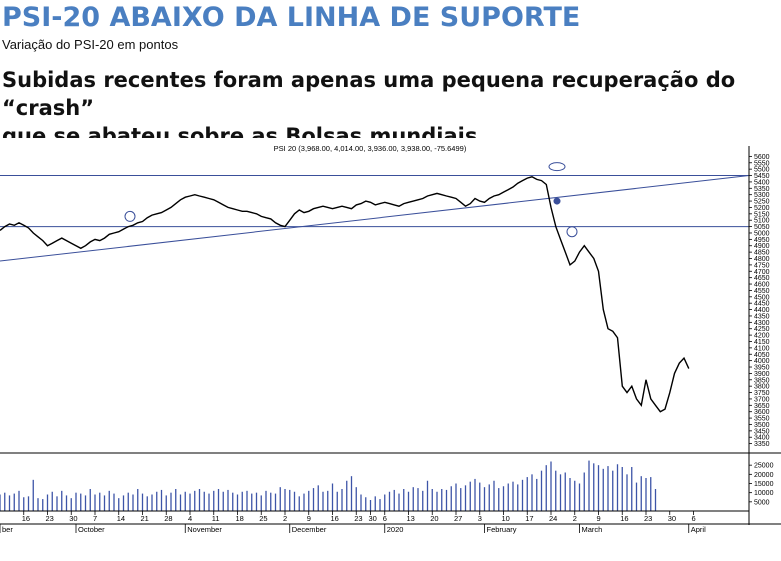 Image resolution: width=781 pixels, height=561 pixels. Describe the element at coordinates (762, 265) in the screenshot. I see `y-tick-label: 4750` at that location.